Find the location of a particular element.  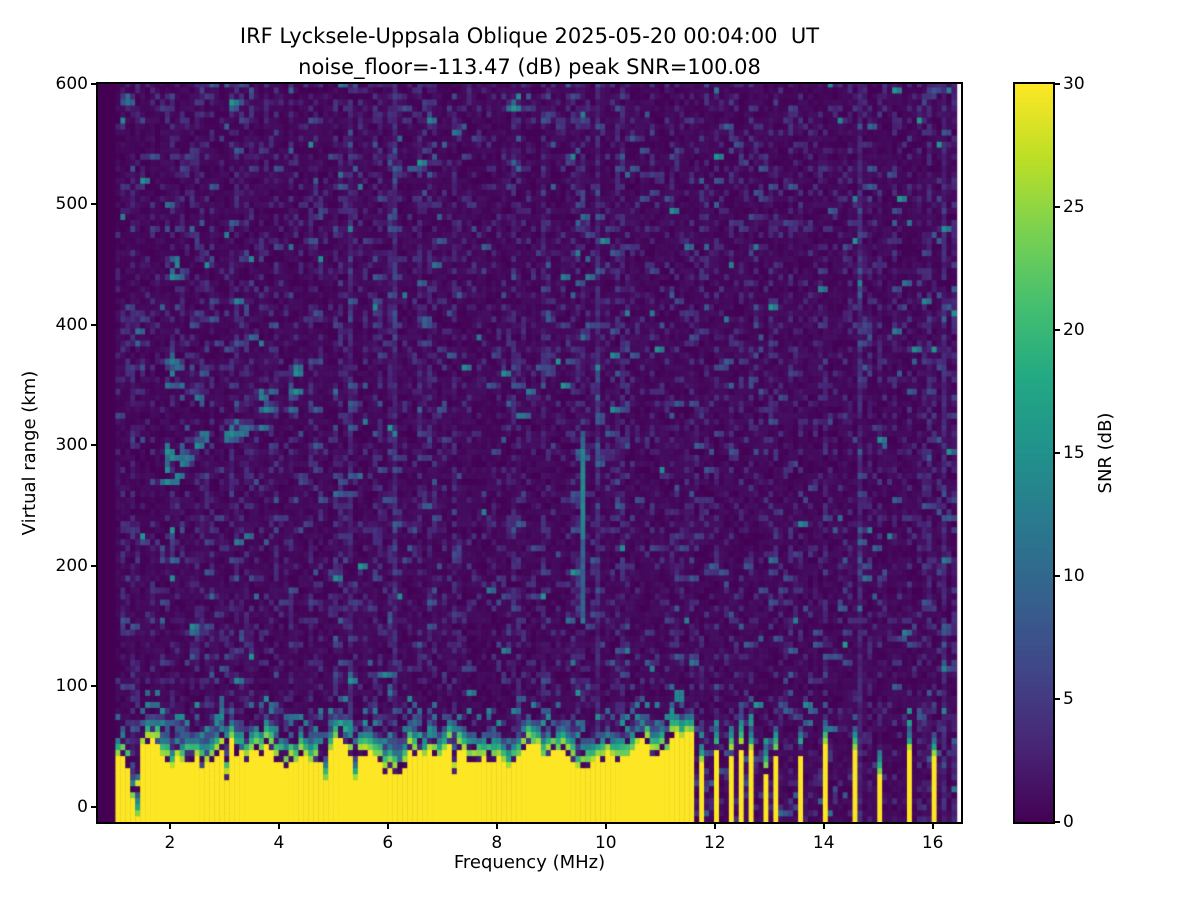

y-tick-label: 0 is located at coordinates (82, 806).